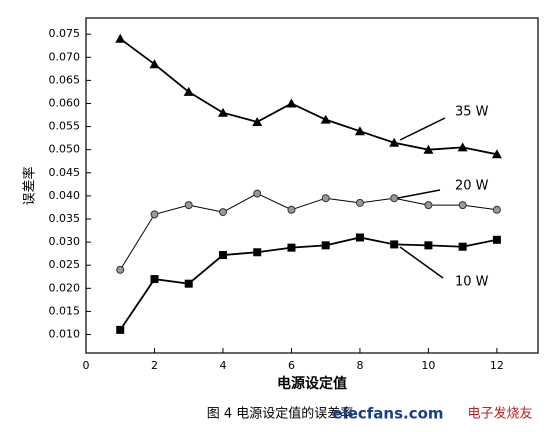 The image size is (555, 432). What do you see at coordinates (65, 33) in the screenshot?
I see `y-tick-label: 0.075` at bounding box center [65, 33].